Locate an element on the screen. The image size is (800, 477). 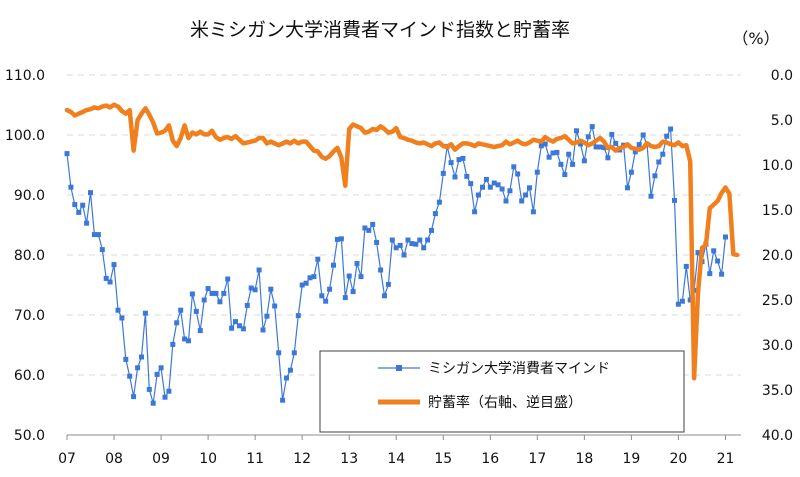
right-tick-label: 30.0 is located at coordinates (777, 346).